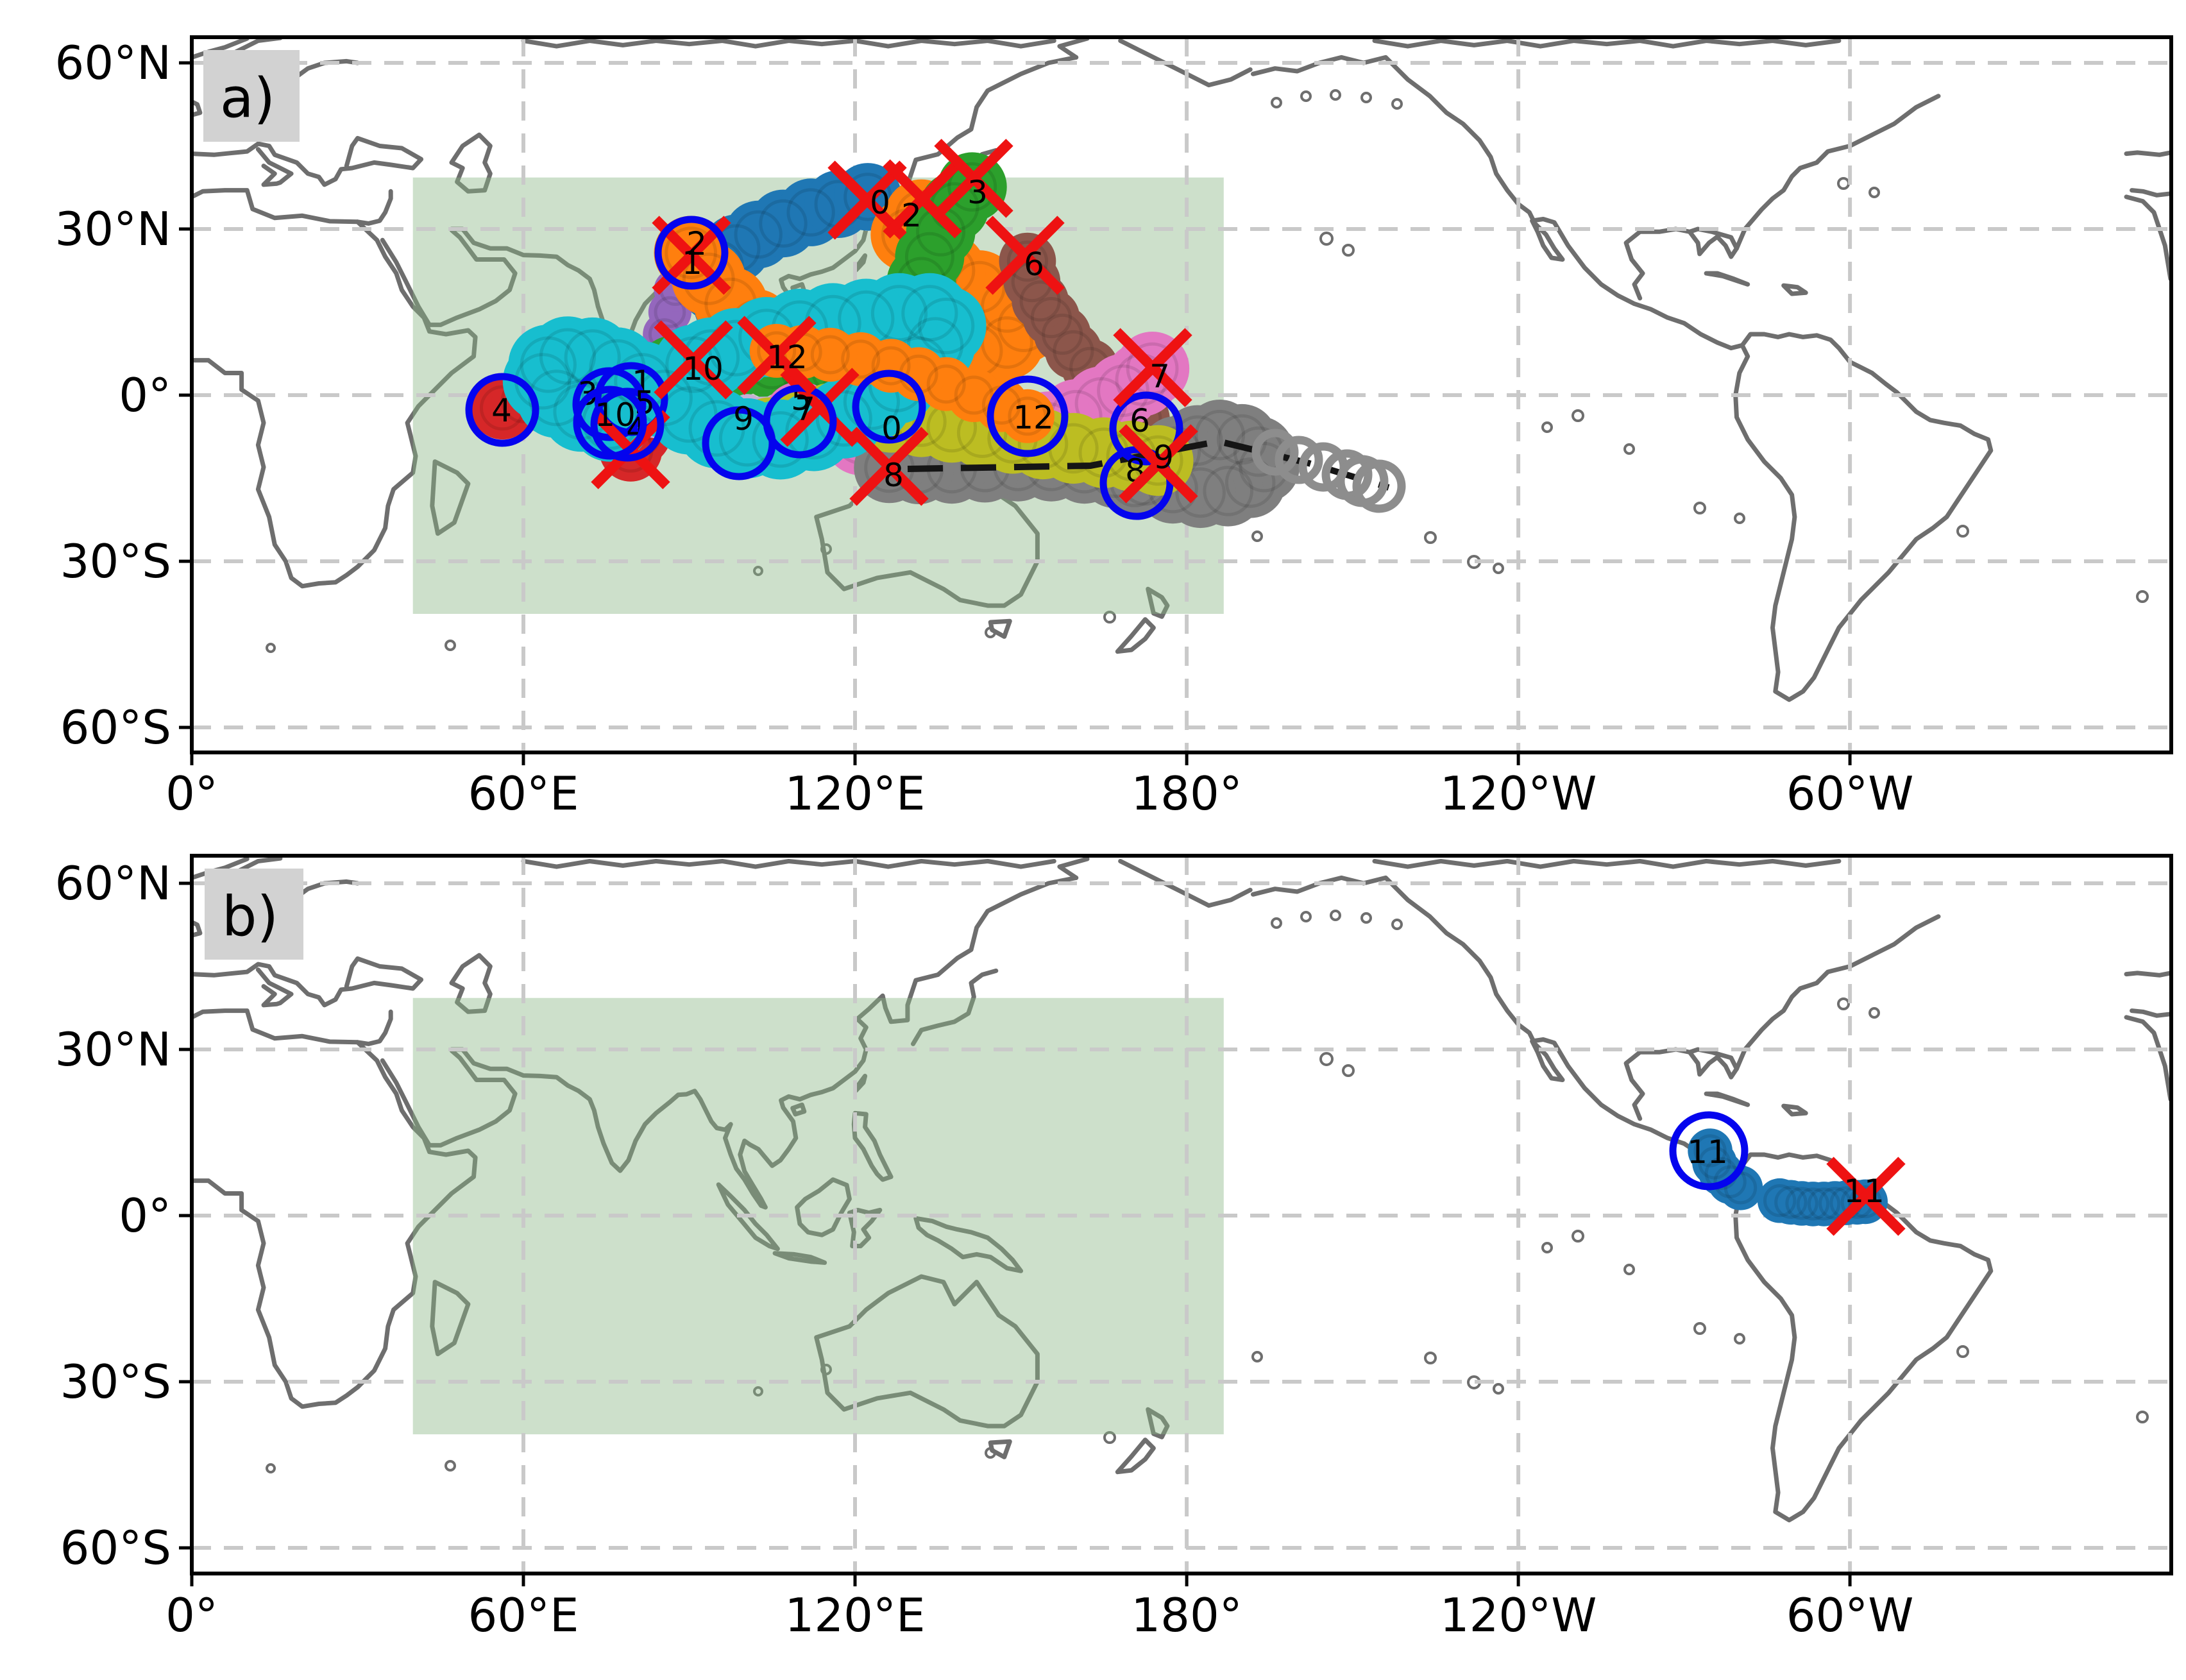 The image size is (2186, 1680). Describe the element at coordinates (192, 1615) in the screenshot. I see `xtick-label-b-0: 0°` at that location.